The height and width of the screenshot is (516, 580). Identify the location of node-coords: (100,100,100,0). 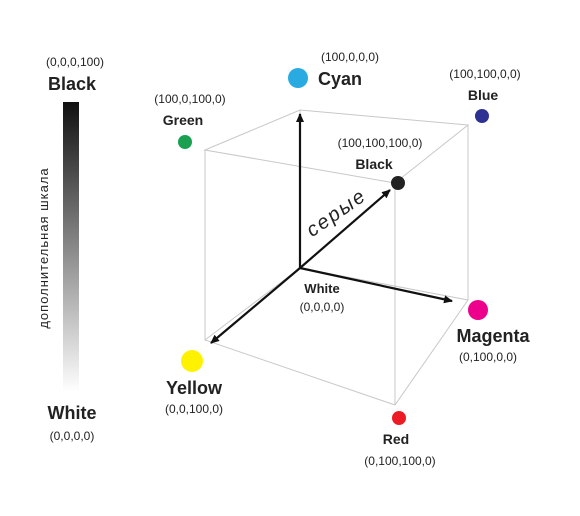
(380, 143).